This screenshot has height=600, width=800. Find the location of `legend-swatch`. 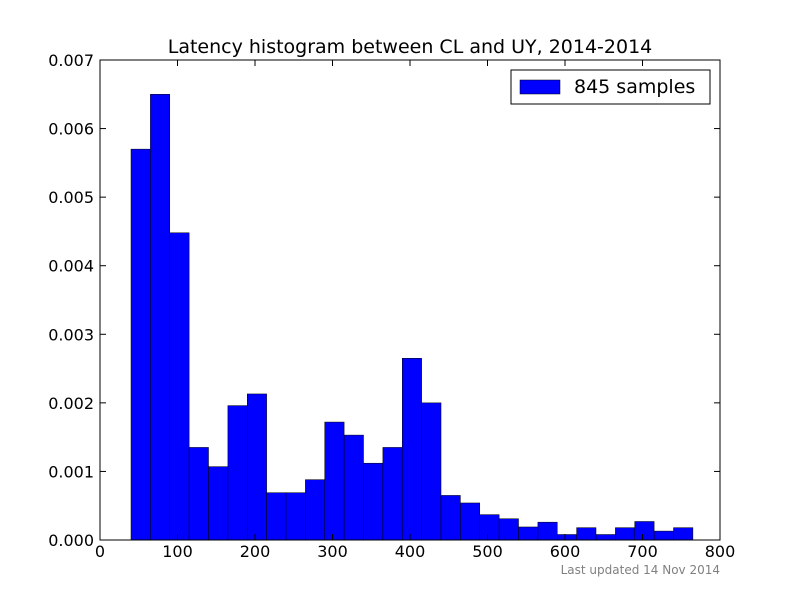

legend-swatch is located at coordinates (540, 87).